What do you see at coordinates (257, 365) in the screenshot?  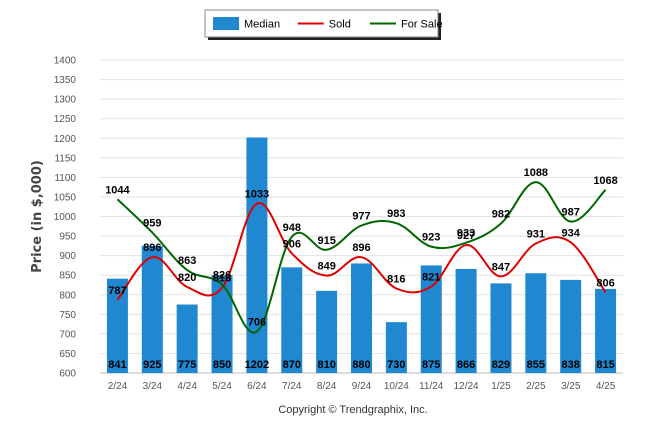 I see `median-value-label-6-24: 1202` at bounding box center [257, 365].